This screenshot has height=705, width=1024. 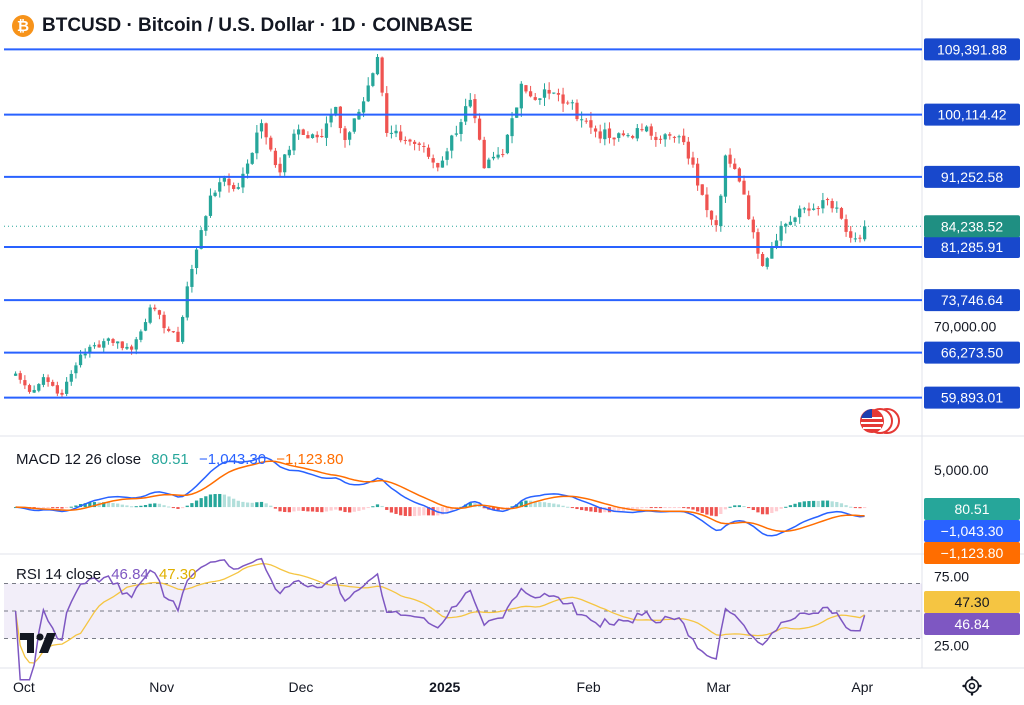 What do you see at coordinates (951, 577) in the screenshot?
I see `rsi-tick-label: 75.00` at bounding box center [951, 577].